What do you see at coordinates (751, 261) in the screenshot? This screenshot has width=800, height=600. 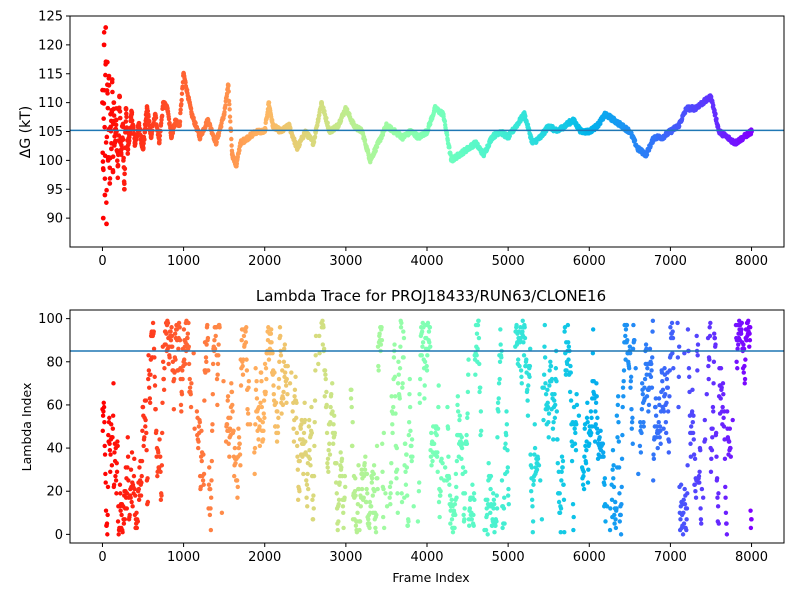 I see `x-tick-label: 8000` at bounding box center [751, 261].